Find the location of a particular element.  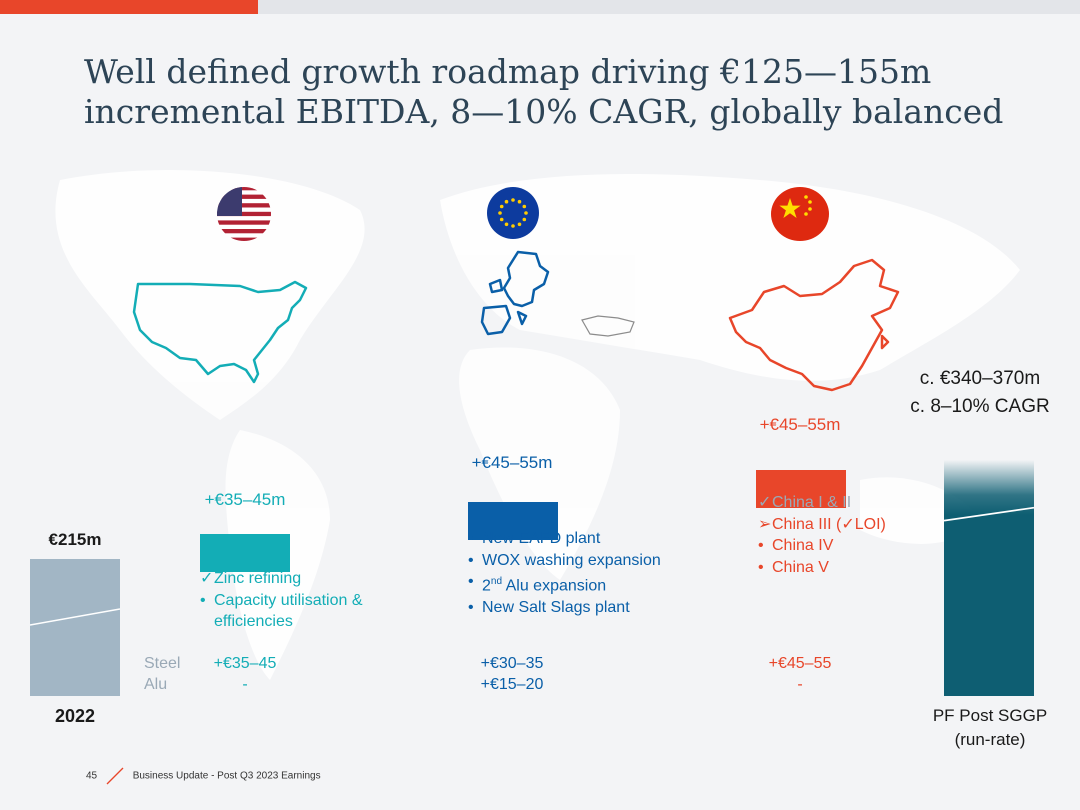

bar-base-trend-line is located at coordinates (75, 617).